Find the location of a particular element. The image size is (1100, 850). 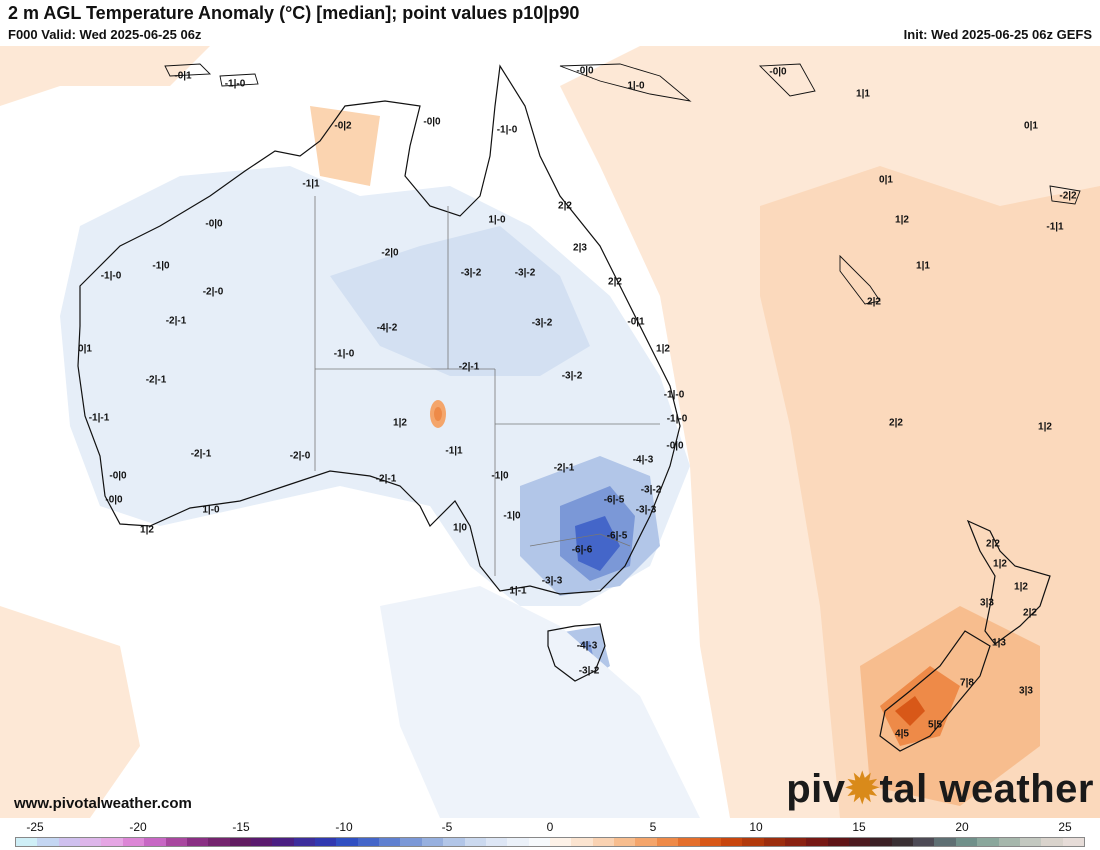

point-value-label: -4|-2 is located at coordinates (387, 328).